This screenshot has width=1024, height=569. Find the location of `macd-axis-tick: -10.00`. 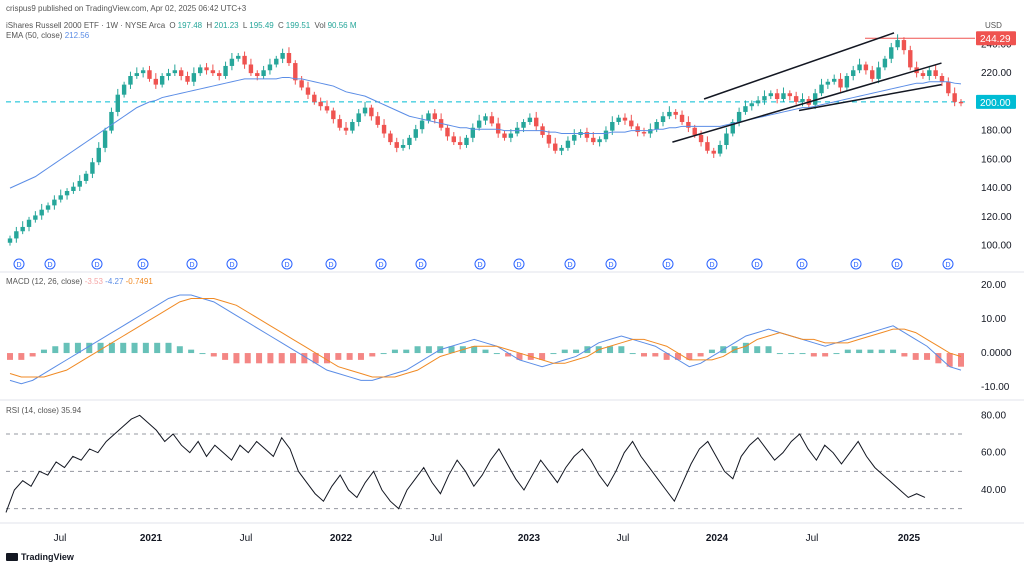

macd-axis-tick: -10.00 is located at coordinates (995, 387).